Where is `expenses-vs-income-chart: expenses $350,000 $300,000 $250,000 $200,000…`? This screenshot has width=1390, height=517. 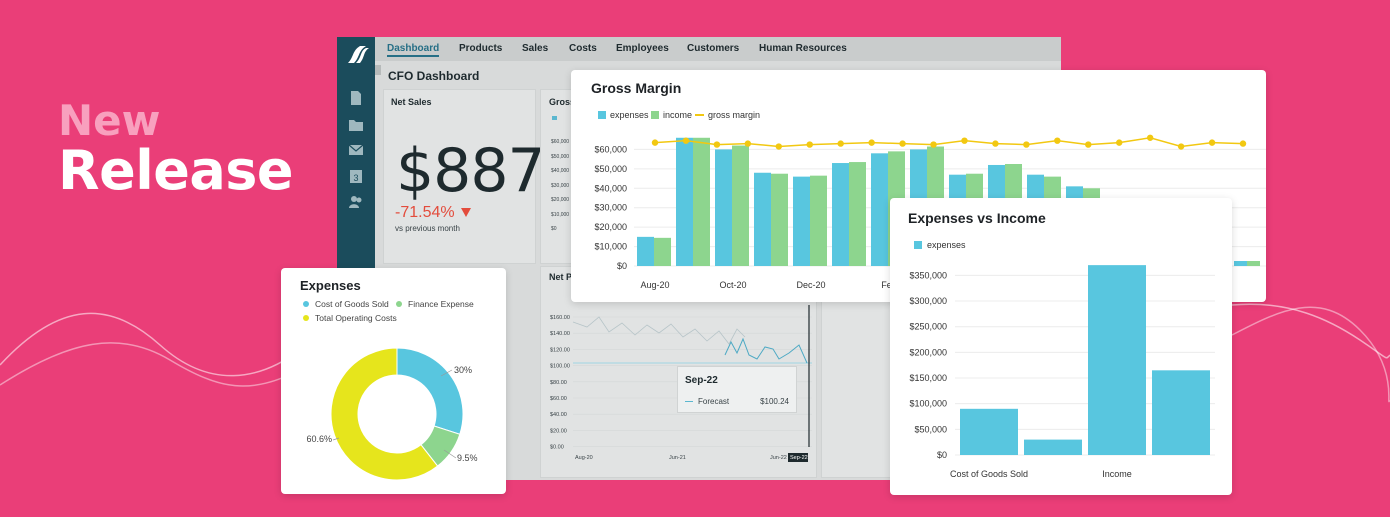 expenses-vs-income-chart: expenses $350,000 $300,000 $250,000 $200,000… is located at coordinates (1062, 359).